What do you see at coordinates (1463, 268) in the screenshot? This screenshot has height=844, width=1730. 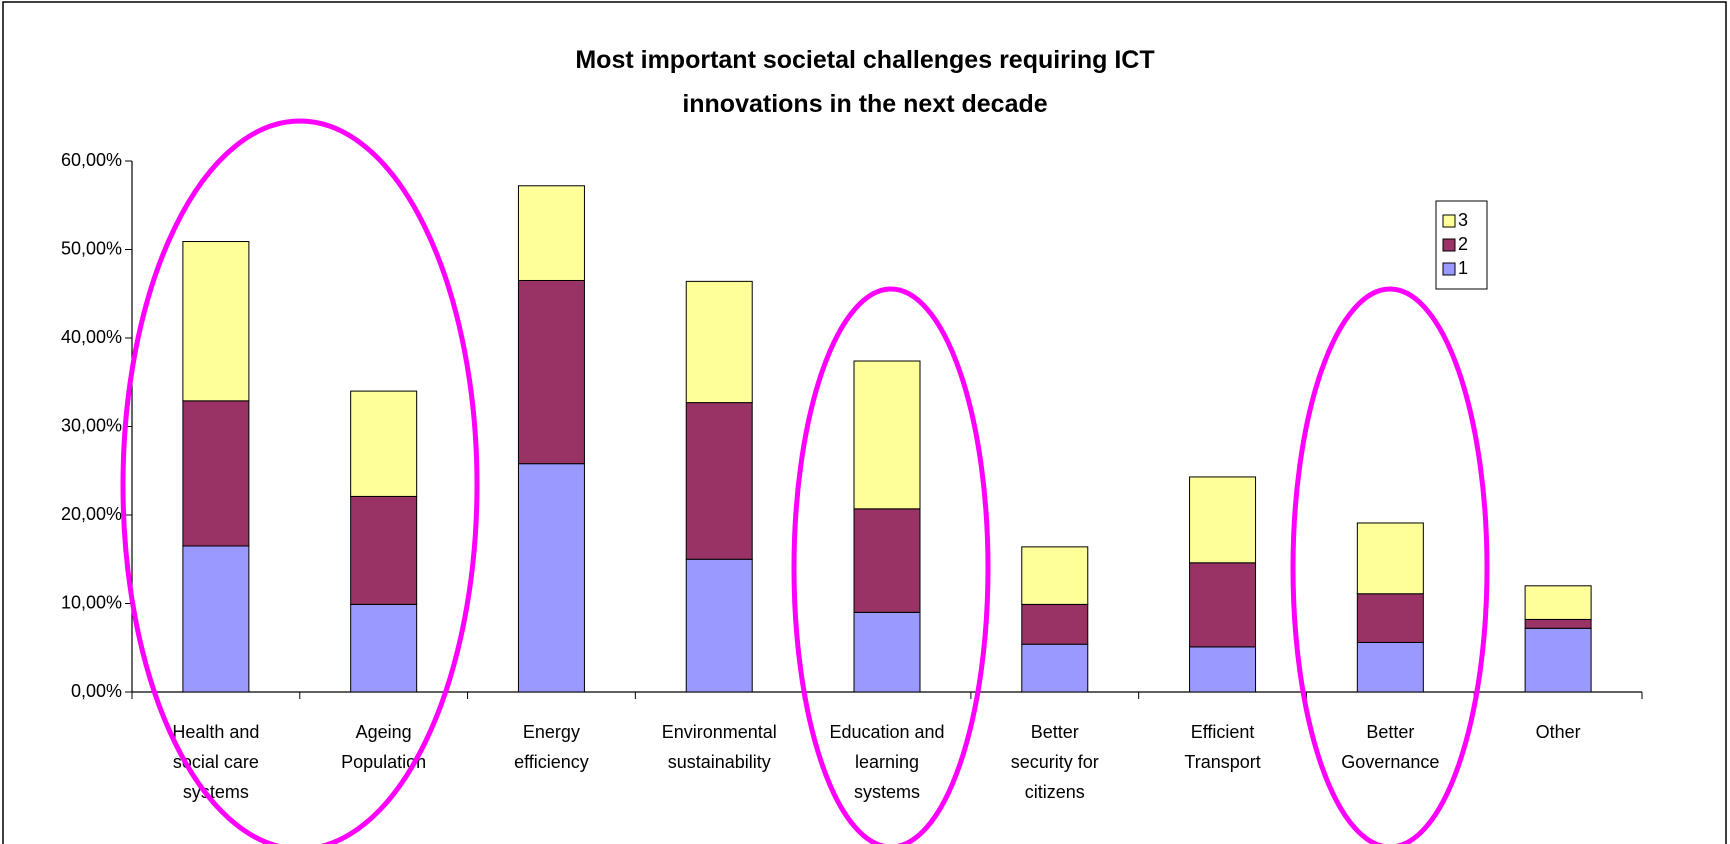 I see `legend-label: 1` at bounding box center [1463, 268].